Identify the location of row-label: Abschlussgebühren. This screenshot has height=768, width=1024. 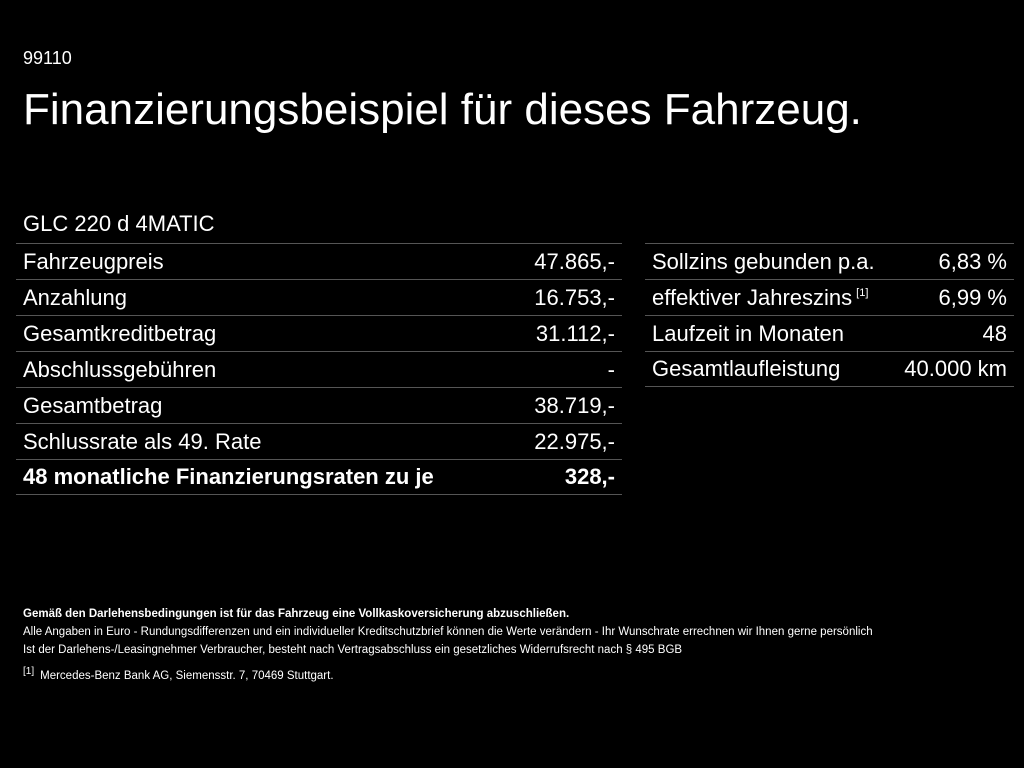
(120, 369).